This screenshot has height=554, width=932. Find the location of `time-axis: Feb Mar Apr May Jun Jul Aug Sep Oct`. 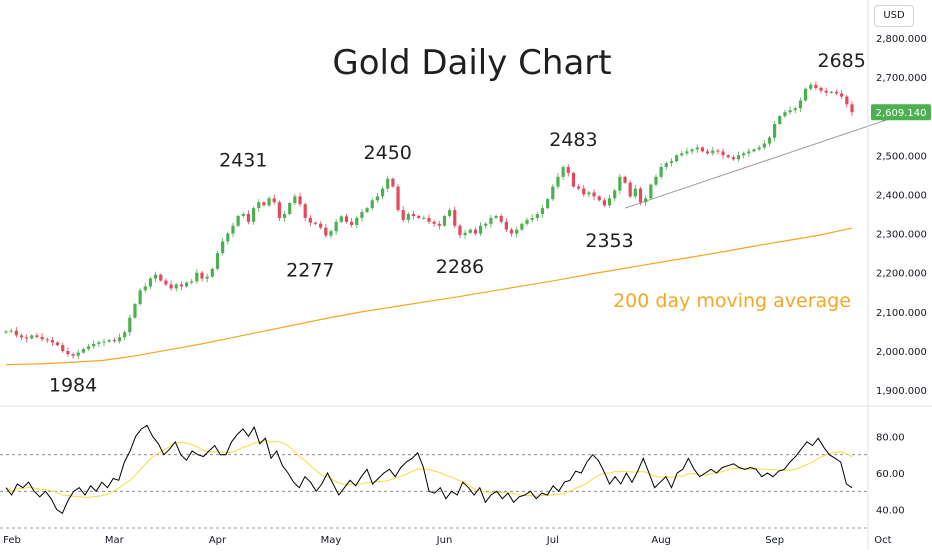

time-axis: Feb Mar Apr May Jun Jul Aug Sep Oct is located at coordinates (447, 540).